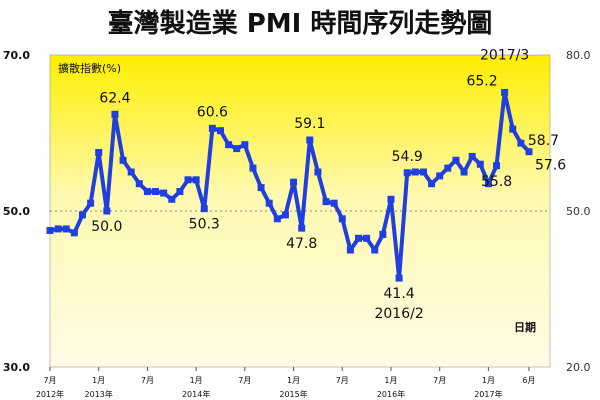 This screenshot has width=600, height=400. What do you see at coordinates (16, 367) in the screenshot?
I see `y-tick-label: 30.0` at bounding box center [16, 367].